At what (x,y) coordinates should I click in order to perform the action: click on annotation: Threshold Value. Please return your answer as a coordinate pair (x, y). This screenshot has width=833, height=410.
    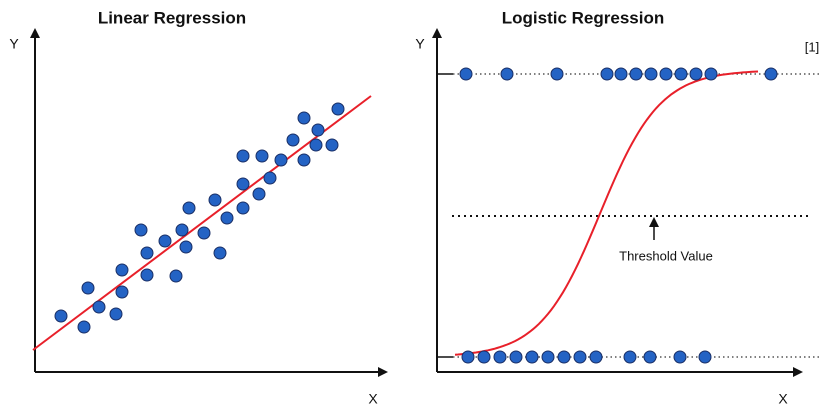
    Looking at the image, I should click on (666, 255).